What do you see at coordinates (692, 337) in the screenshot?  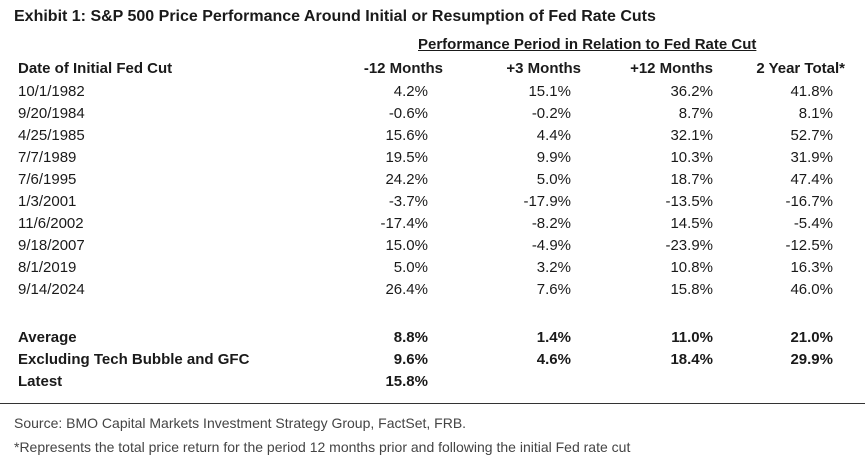 I see `summary-plus-12: 11.0%` at bounding box center [692, 337].